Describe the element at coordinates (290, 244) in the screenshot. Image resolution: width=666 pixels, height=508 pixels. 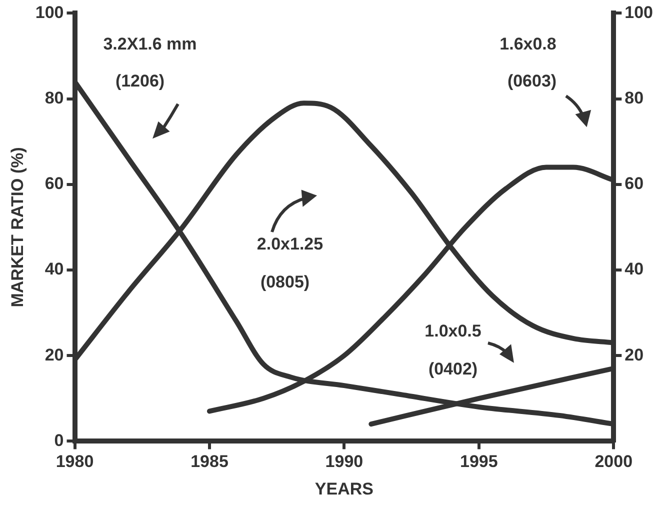
I see `annotation: 2.0x1.25` at that location.